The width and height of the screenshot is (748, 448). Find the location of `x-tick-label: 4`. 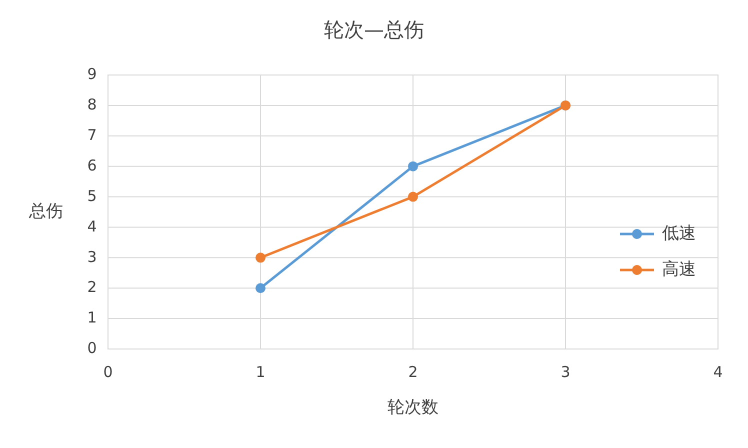

x-tick-label: 4 is located at coordinates (718, 372).